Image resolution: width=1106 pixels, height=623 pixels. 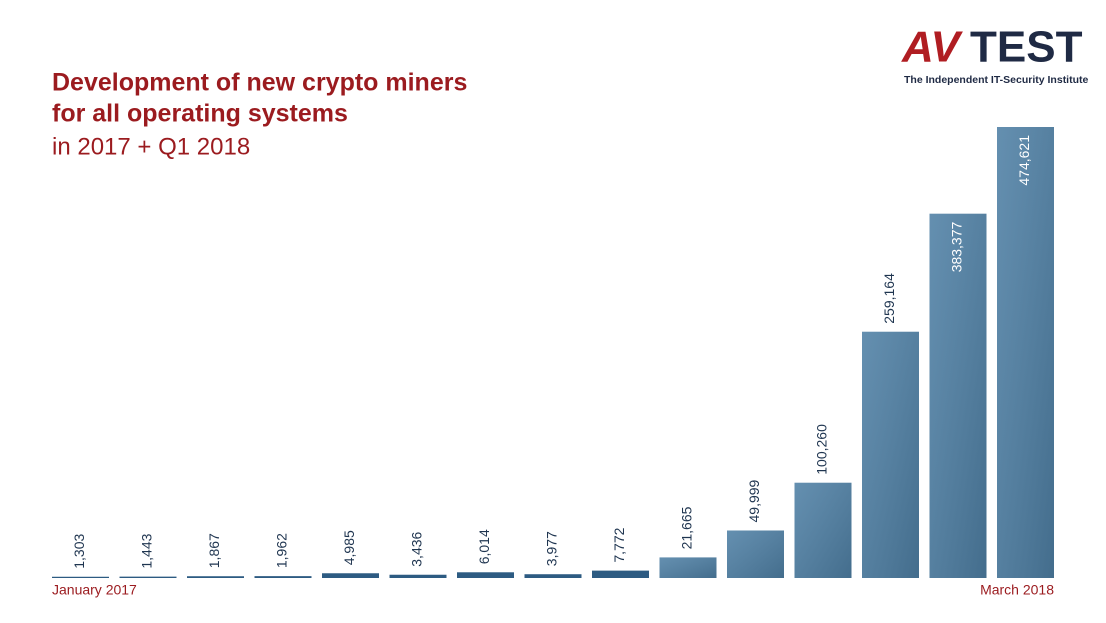 What do you see at coordinates (151, 146) in the screenshot?
I see `chart-subtitle: in 2017 + Q1 2018` at bounding box center [151, 146].